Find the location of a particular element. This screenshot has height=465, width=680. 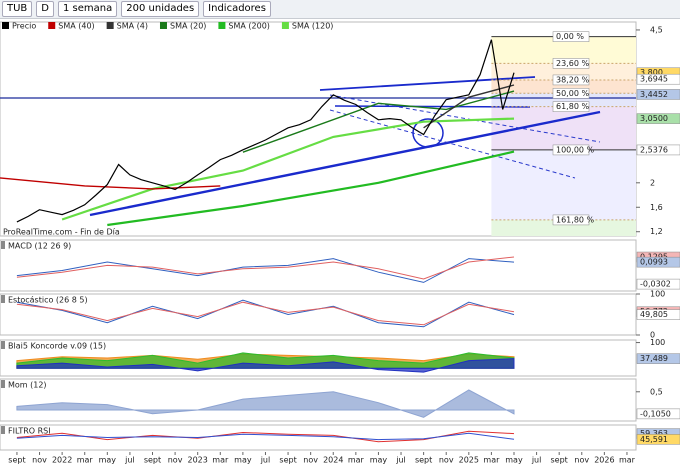

source-label: ProRealTime.com - Fin de Día is located at coordinates (61, 232).